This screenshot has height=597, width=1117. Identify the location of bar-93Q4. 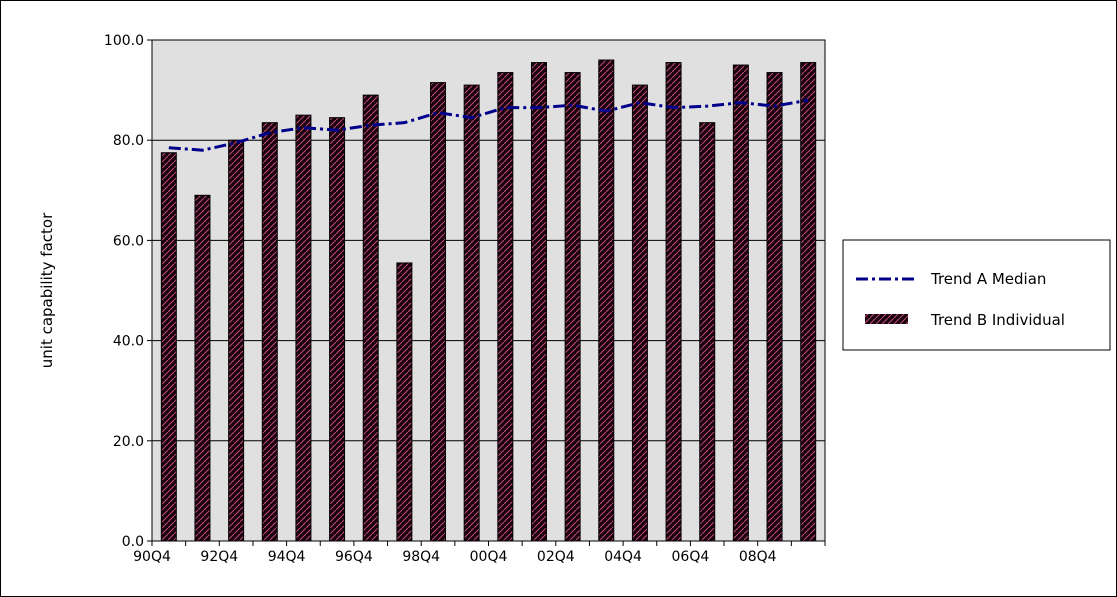
(269, 332).